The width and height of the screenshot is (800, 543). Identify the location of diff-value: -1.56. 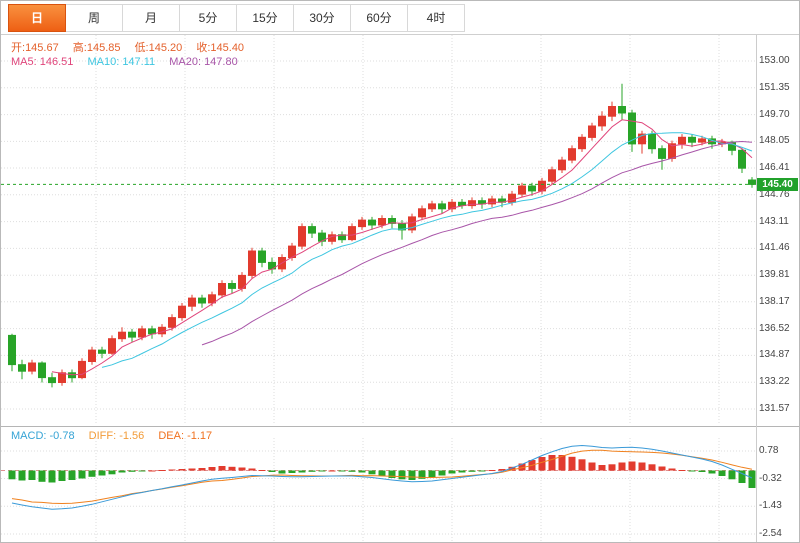
(132, 436).